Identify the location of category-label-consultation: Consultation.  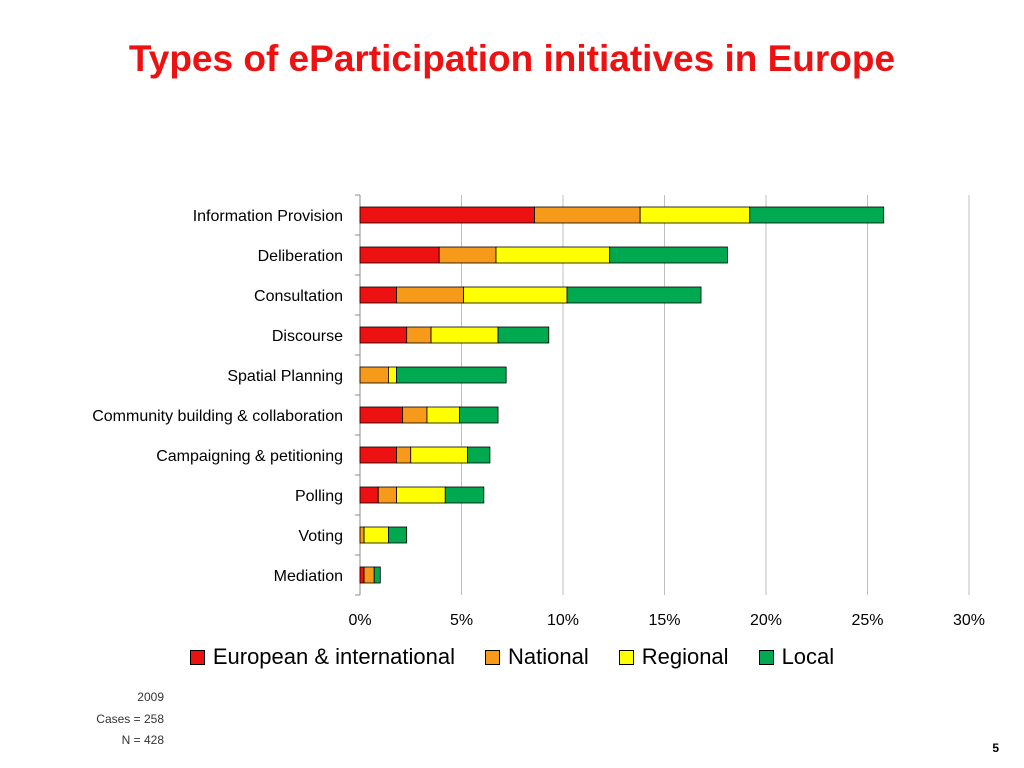
(298, 296).